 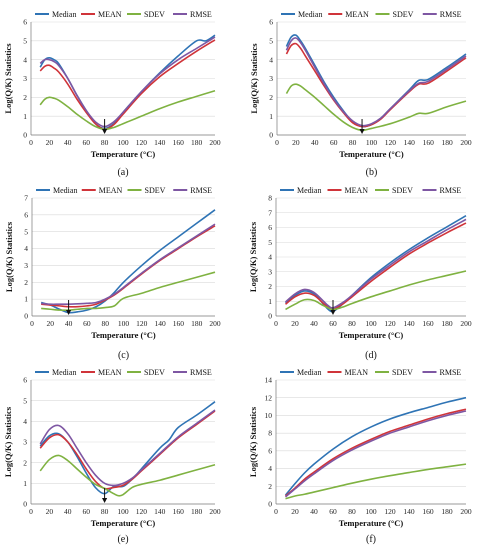 I want to click on panel-label: (f), so click(x=371, y=539).